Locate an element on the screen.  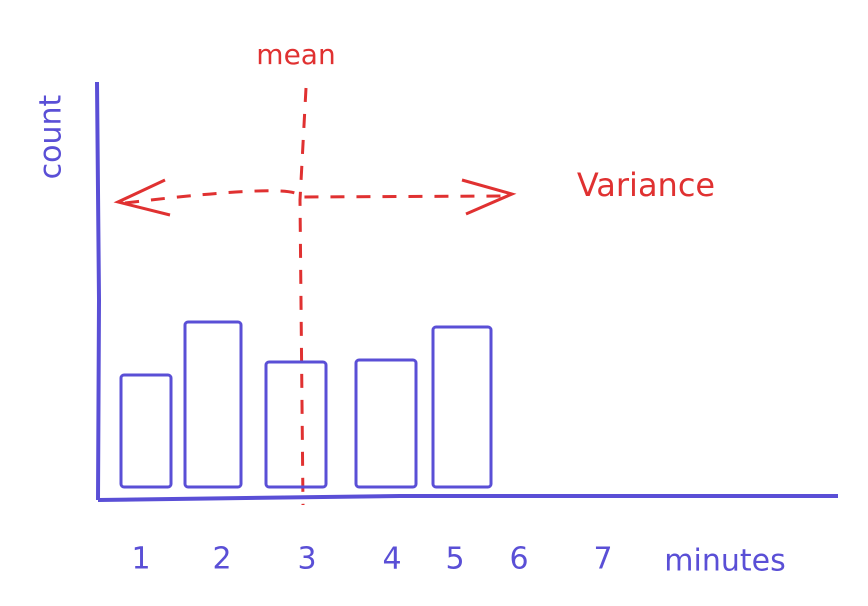
x-tick-label: 4 is located at coordinates (391, 559).